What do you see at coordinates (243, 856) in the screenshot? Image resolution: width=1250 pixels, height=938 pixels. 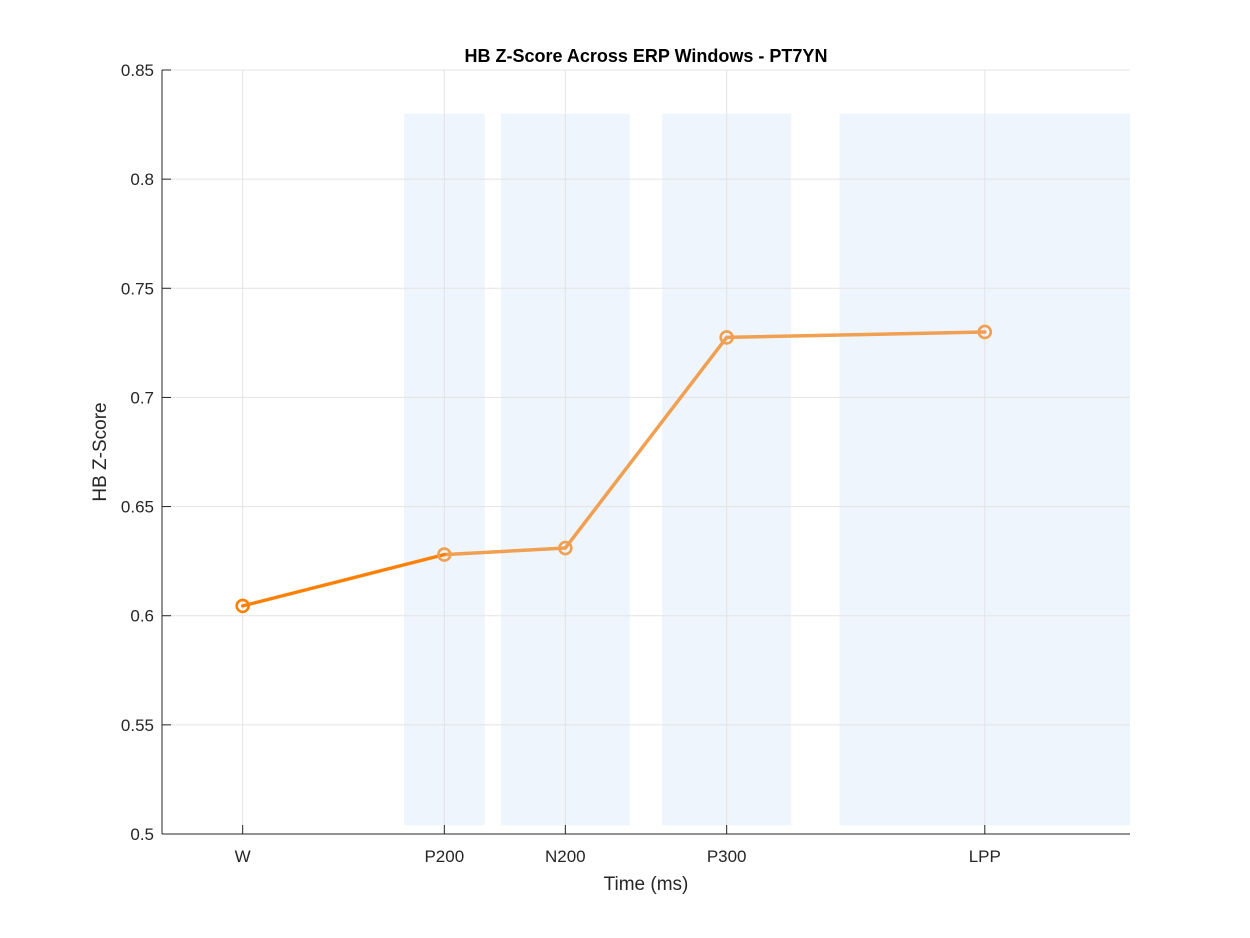 I see `x-tick-label: W` at bounding box center [243, 856].